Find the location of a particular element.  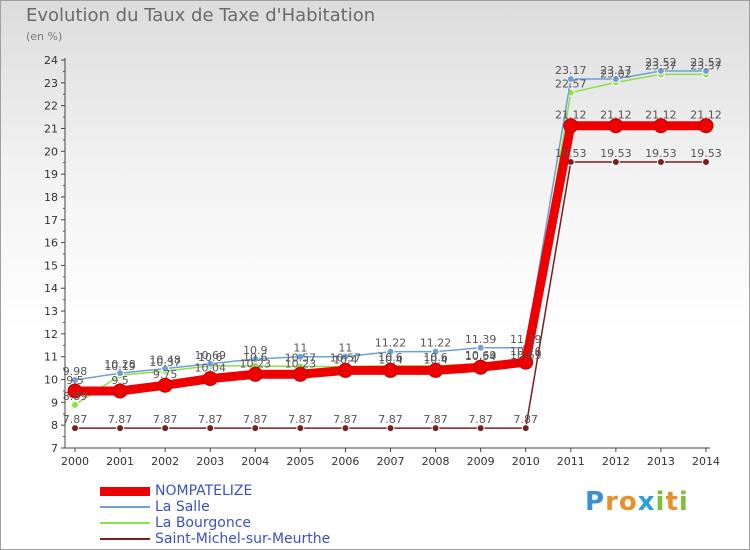

x-tick-label: 2009 is located at coordinates (481, 461).